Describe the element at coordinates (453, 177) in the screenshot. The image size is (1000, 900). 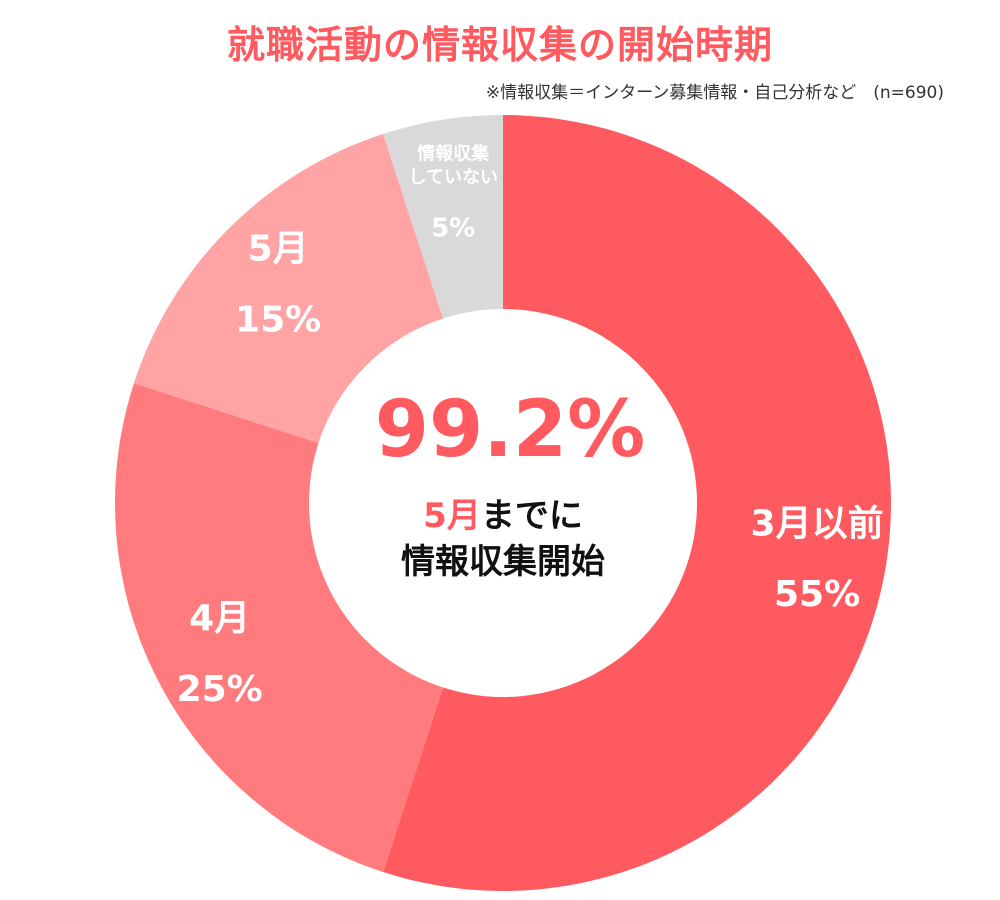
I see `slice-label-3-line-1: していない` at that location.